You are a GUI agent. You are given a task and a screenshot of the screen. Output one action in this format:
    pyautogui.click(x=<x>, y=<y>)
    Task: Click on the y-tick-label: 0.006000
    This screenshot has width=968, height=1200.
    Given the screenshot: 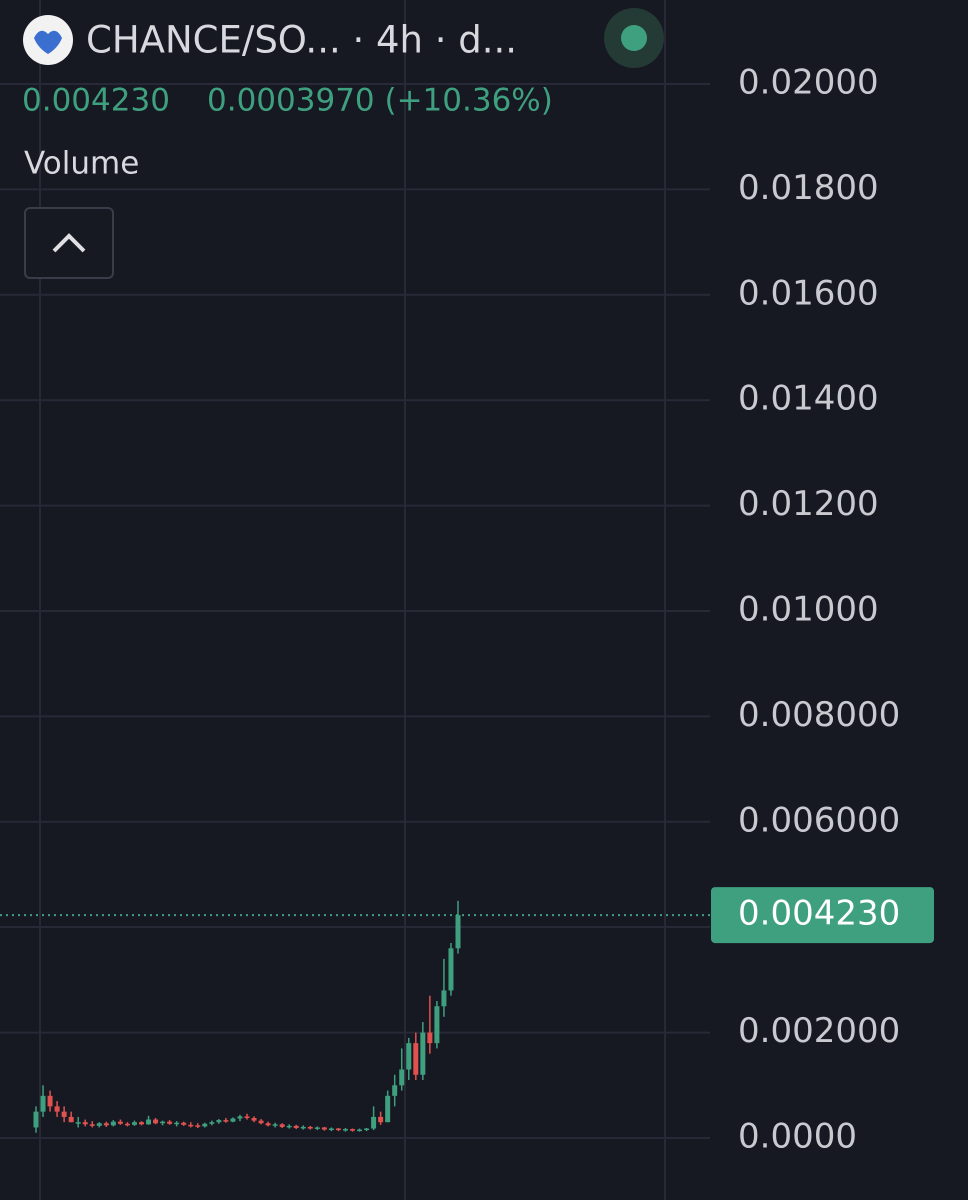 What is the action you would take?
    pyautogui.click(x=819, y=820)
    